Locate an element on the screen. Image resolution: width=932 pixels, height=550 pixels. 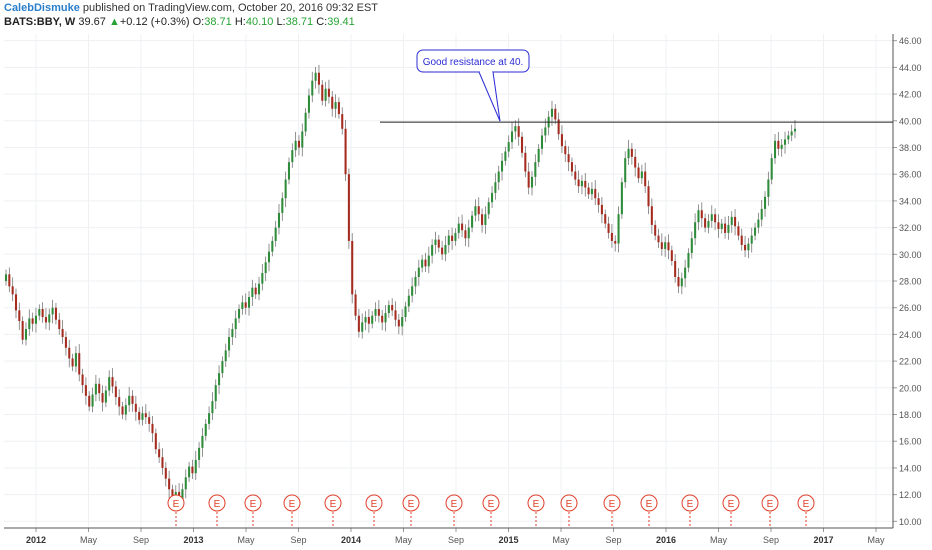
y-tick-label: 14.00 is located at coordinates (910, 468).